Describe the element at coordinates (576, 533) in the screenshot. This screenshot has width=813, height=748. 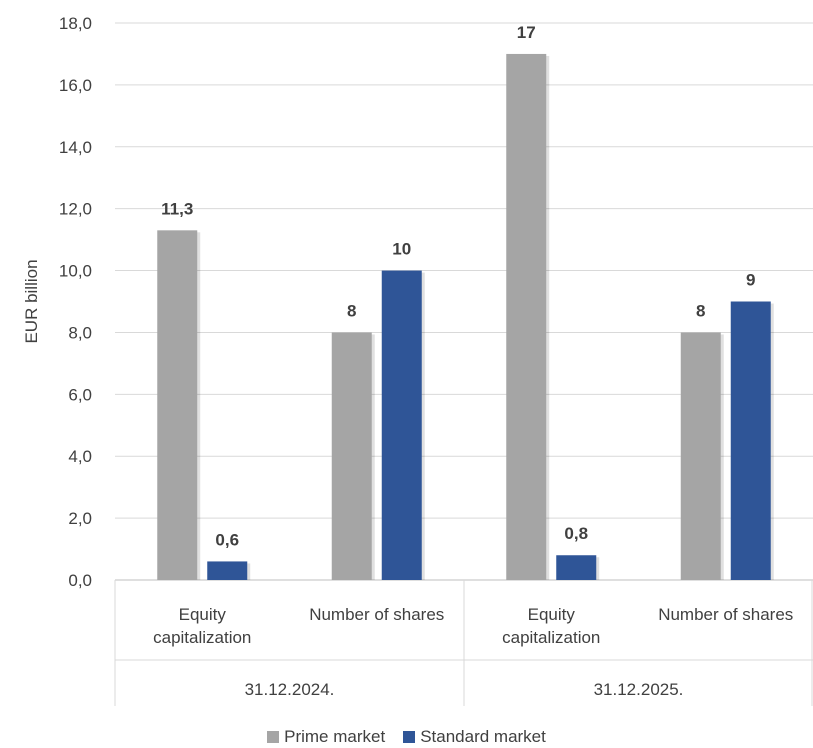
I see `data-label: 0,8` at that location.